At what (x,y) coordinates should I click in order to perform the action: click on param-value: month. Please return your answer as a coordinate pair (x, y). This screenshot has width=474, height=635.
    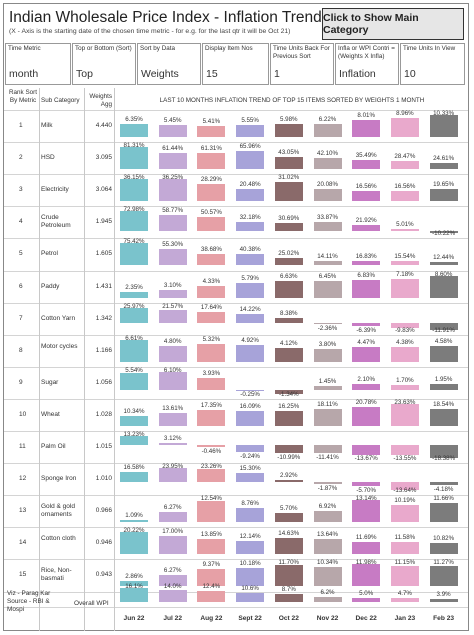
    Looking at the image, I should click on (24, 74).